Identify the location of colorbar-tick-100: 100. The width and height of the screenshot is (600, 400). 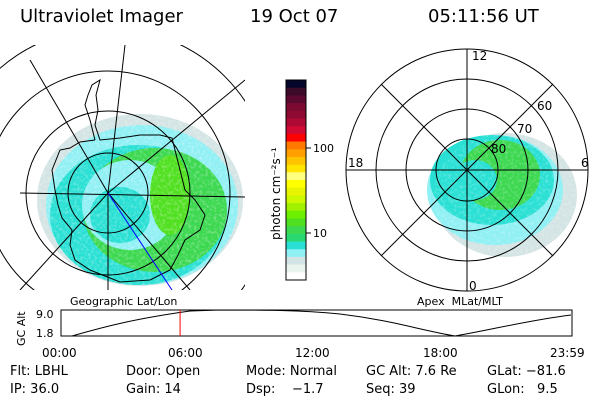
(323, 148).